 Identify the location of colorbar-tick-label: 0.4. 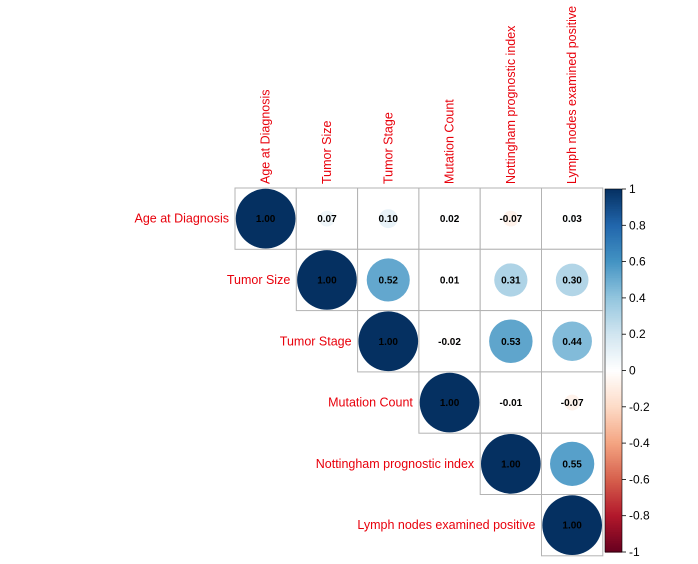
(637, 298).